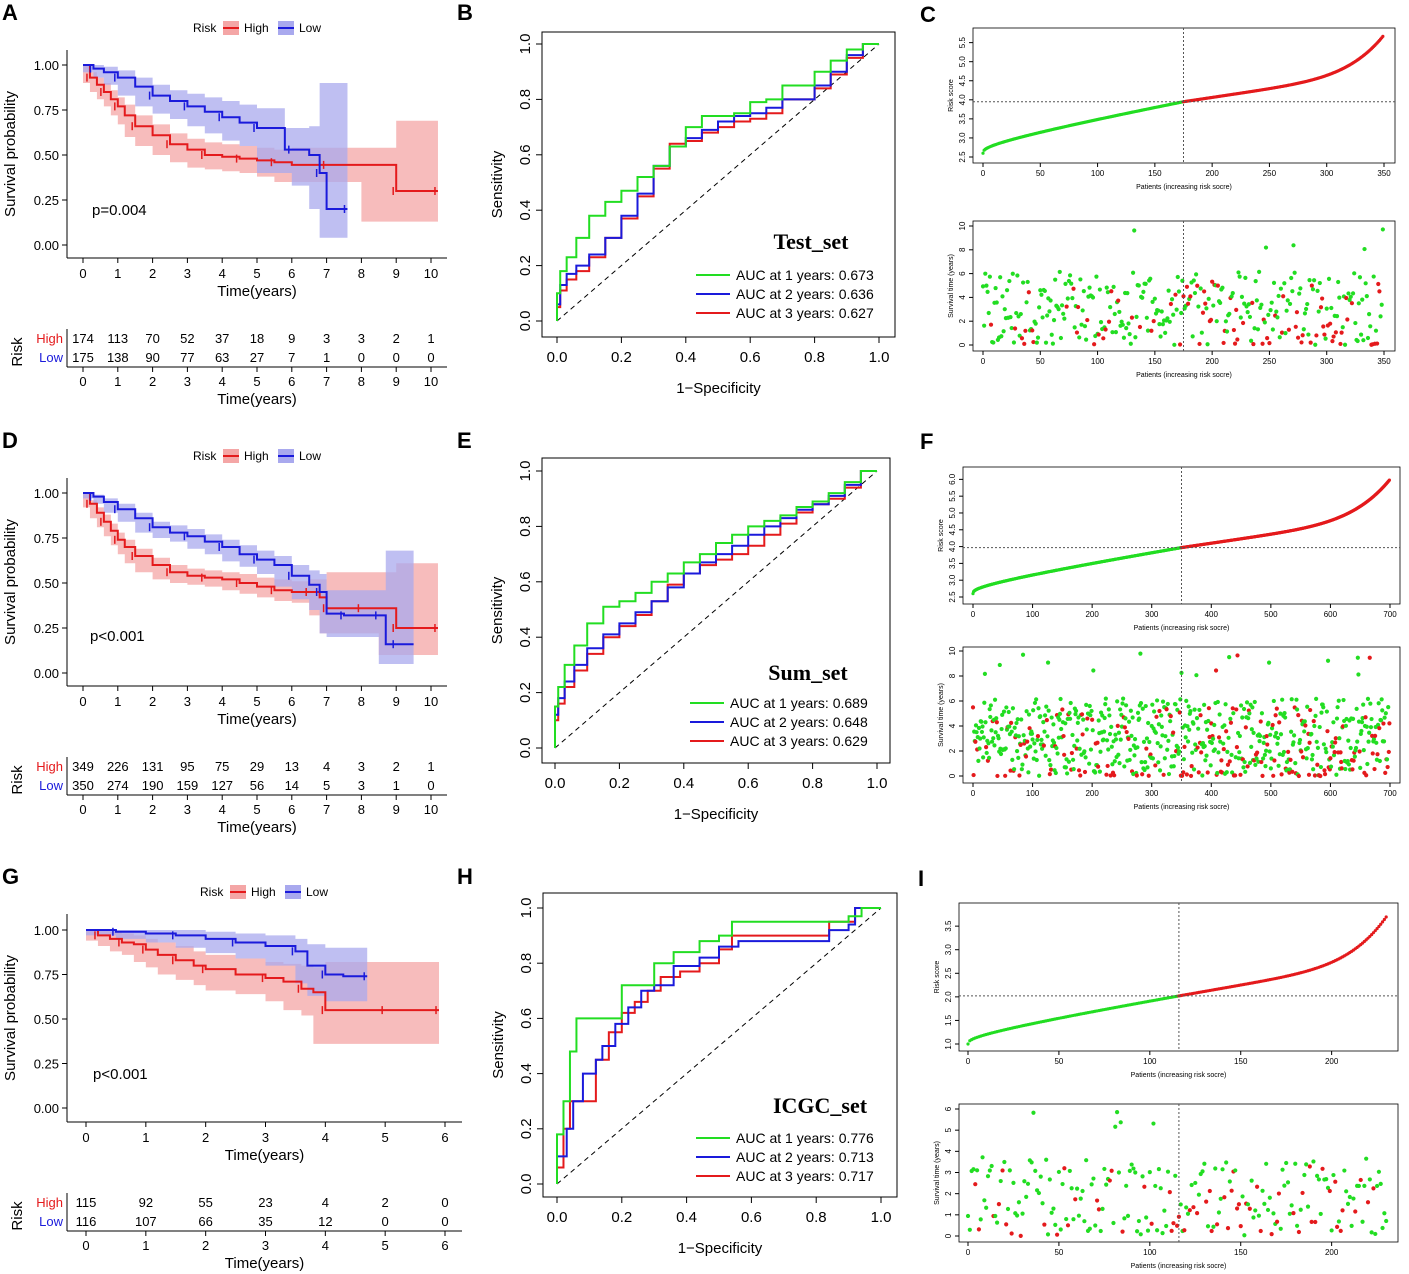 This screenshot has width=1409, height=1274. What do you see at coordinates (973, 614) in the screenshot?
I see `x-tick-label: 0` at bounding box center [973, 614].